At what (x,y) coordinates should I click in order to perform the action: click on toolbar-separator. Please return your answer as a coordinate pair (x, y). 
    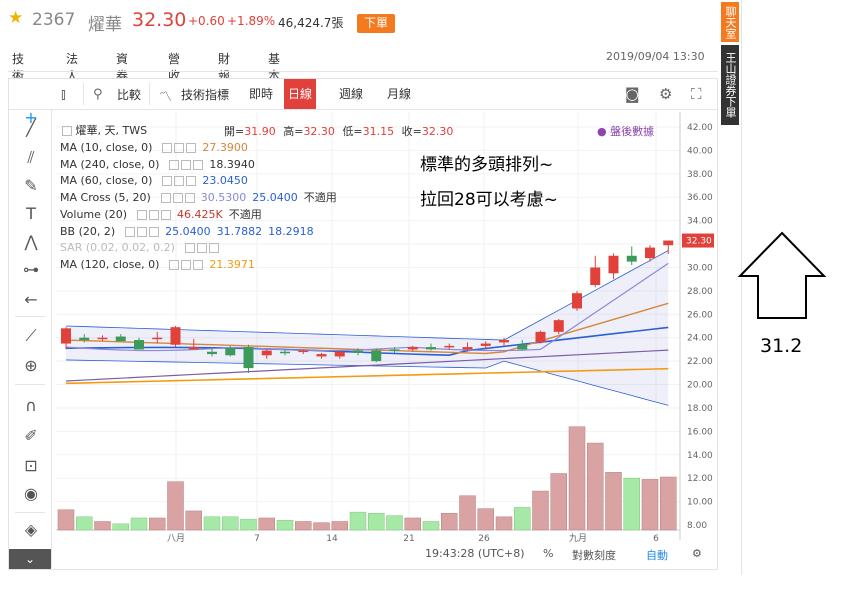
    Looking at the image, I should click on (149, 94).